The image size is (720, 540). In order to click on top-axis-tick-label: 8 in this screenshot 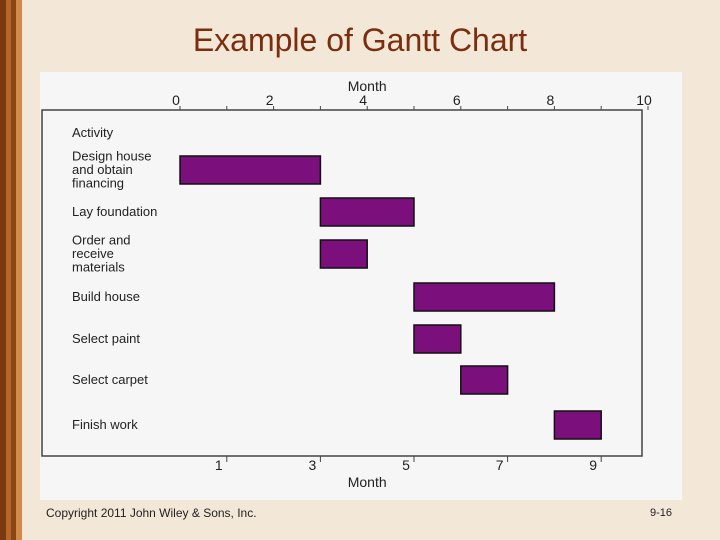, I will do `click(551, 100)`.